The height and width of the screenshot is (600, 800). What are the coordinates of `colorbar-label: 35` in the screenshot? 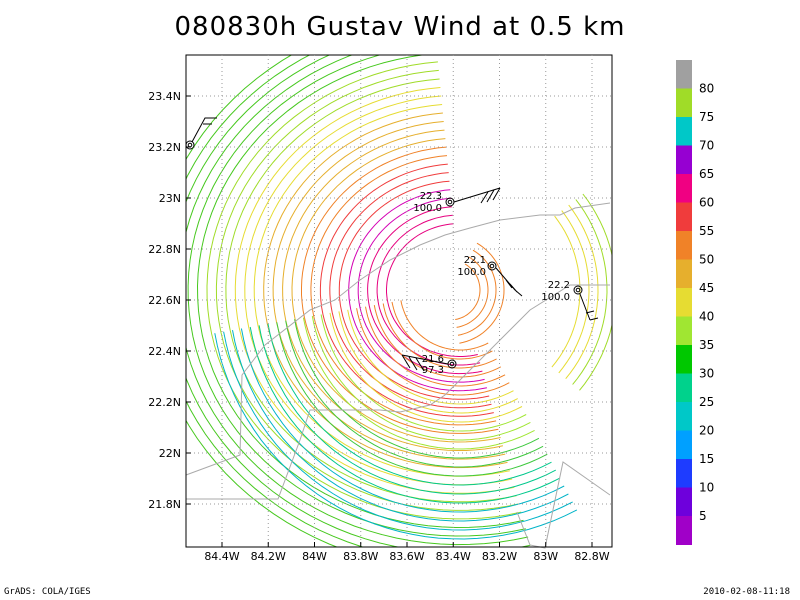 It's located at (706, 345).